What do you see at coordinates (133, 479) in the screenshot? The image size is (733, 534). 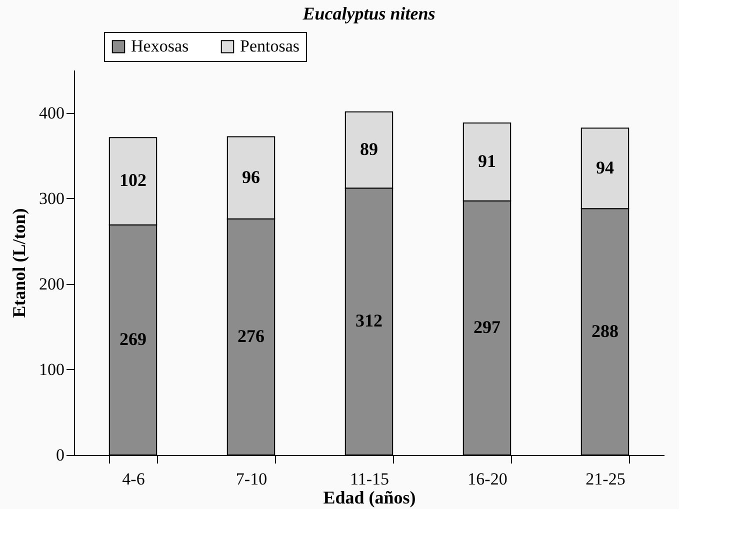 I see `x-tick-label: 4-6` at bounding box center [133, 479].